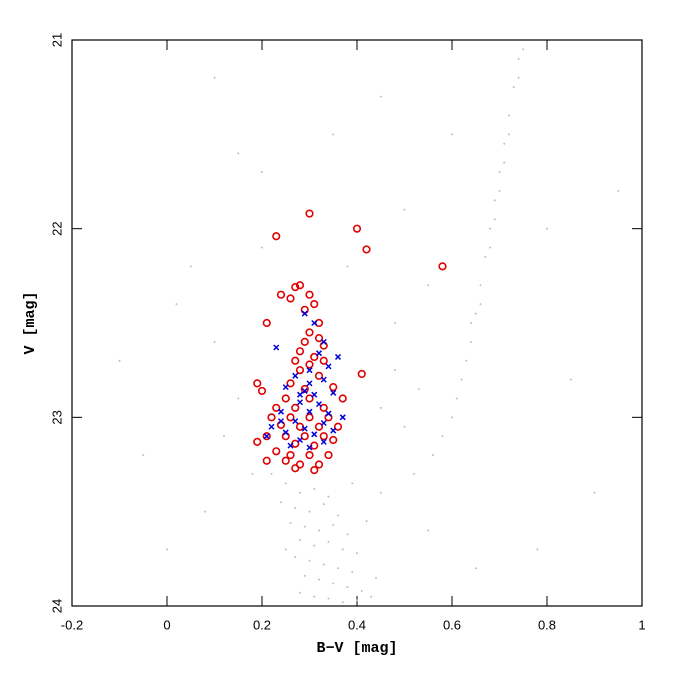  What do you see at coordinates (452, 624) in the screenshot?
I see `x-tick-label: 0.6` at bounding box center [452, 624].